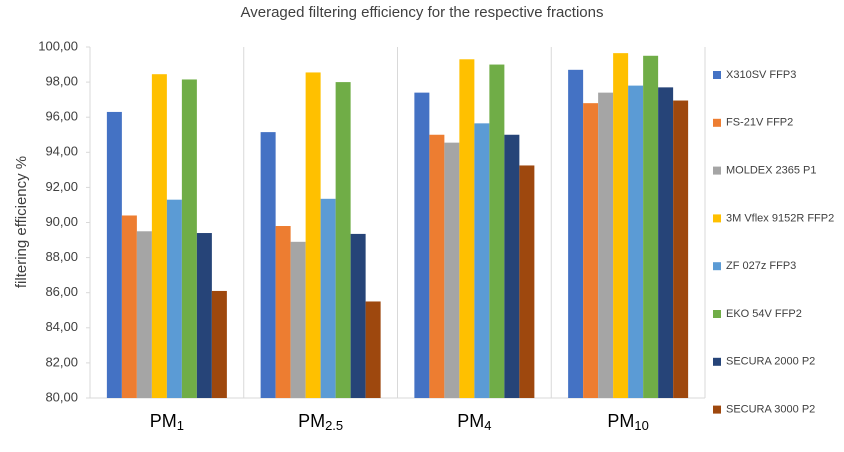  What do you see at coordinates (61, 221) in the screenshot?
I see `y-tick-label: 90,00` at bounding box center [61, 221].